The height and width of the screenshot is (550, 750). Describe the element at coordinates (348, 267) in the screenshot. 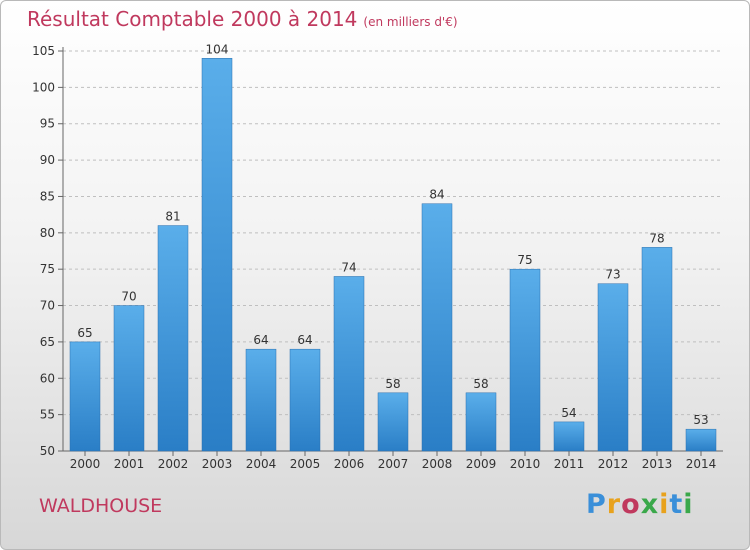

I see `value-label-2006: 74` at that location.